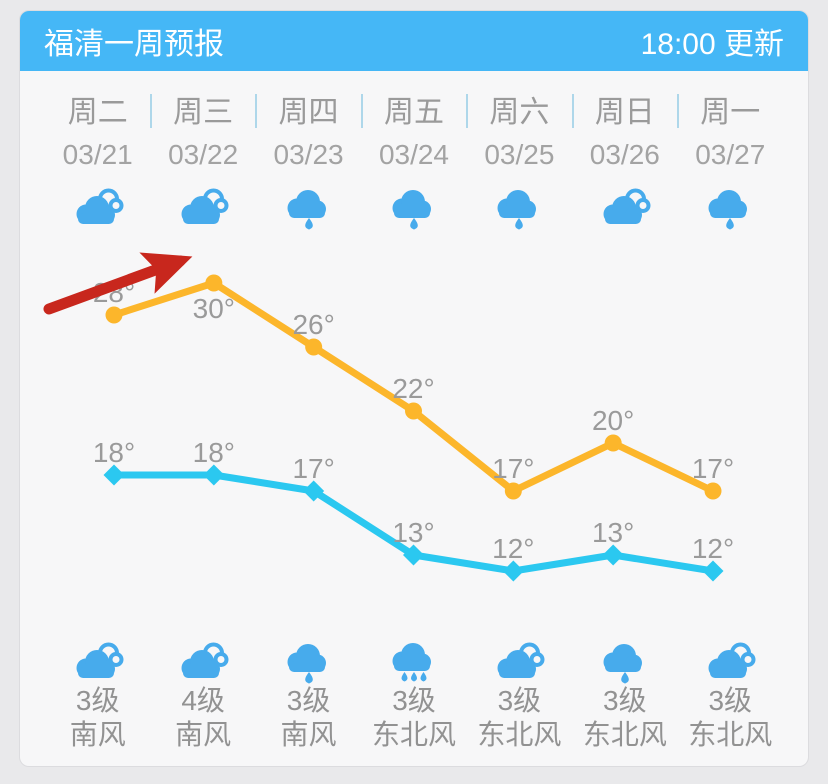  I want to click on date-label: 03/27, so click(730, 154).